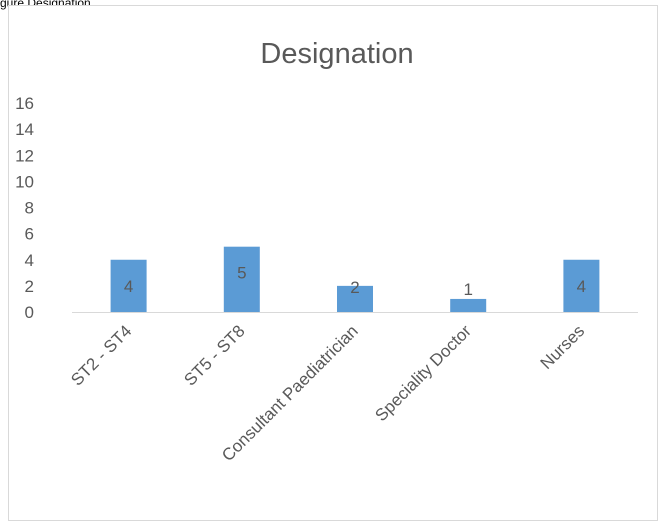 The image size is (663, 528). I want to click on data-label: 1, so click(467, 289).